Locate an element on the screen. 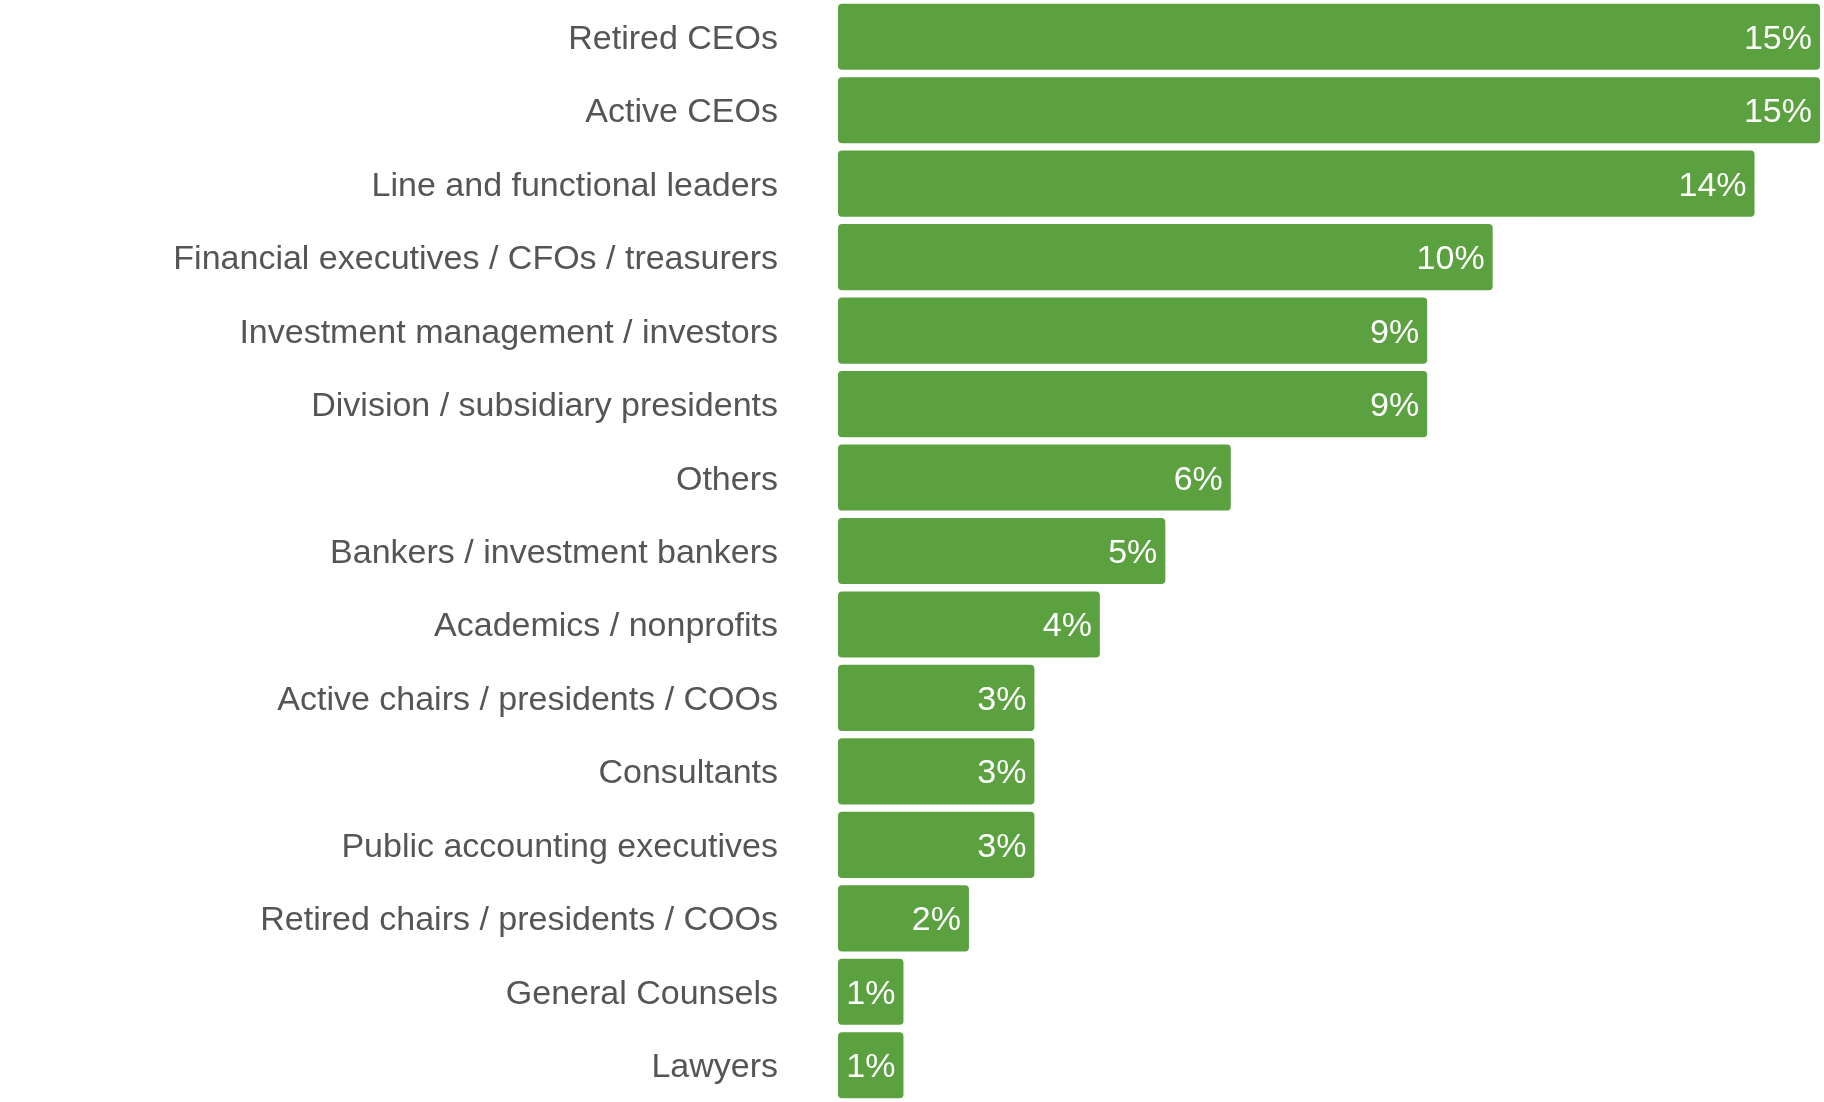  data-label: 10% is located at coordinates (1450, 257).